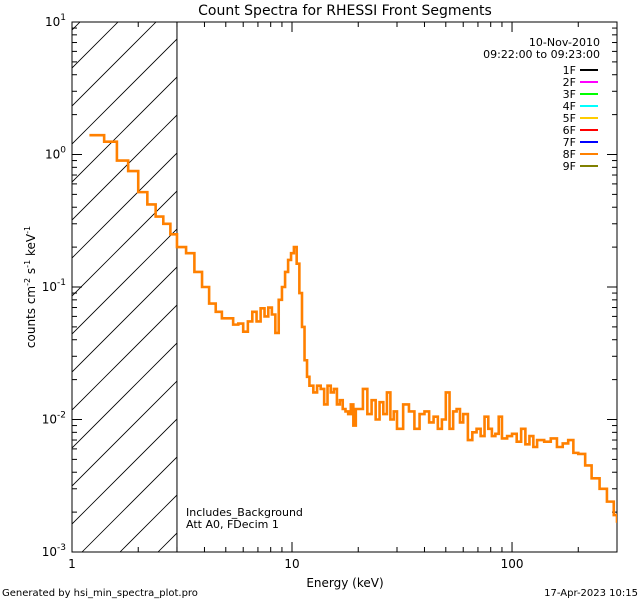 The height and width of the screenshot is (600, 640). What do you see at coordinates (569, 82) in the screenshot?
I see `legend-label: 2F` at bounding box center [569, 82].